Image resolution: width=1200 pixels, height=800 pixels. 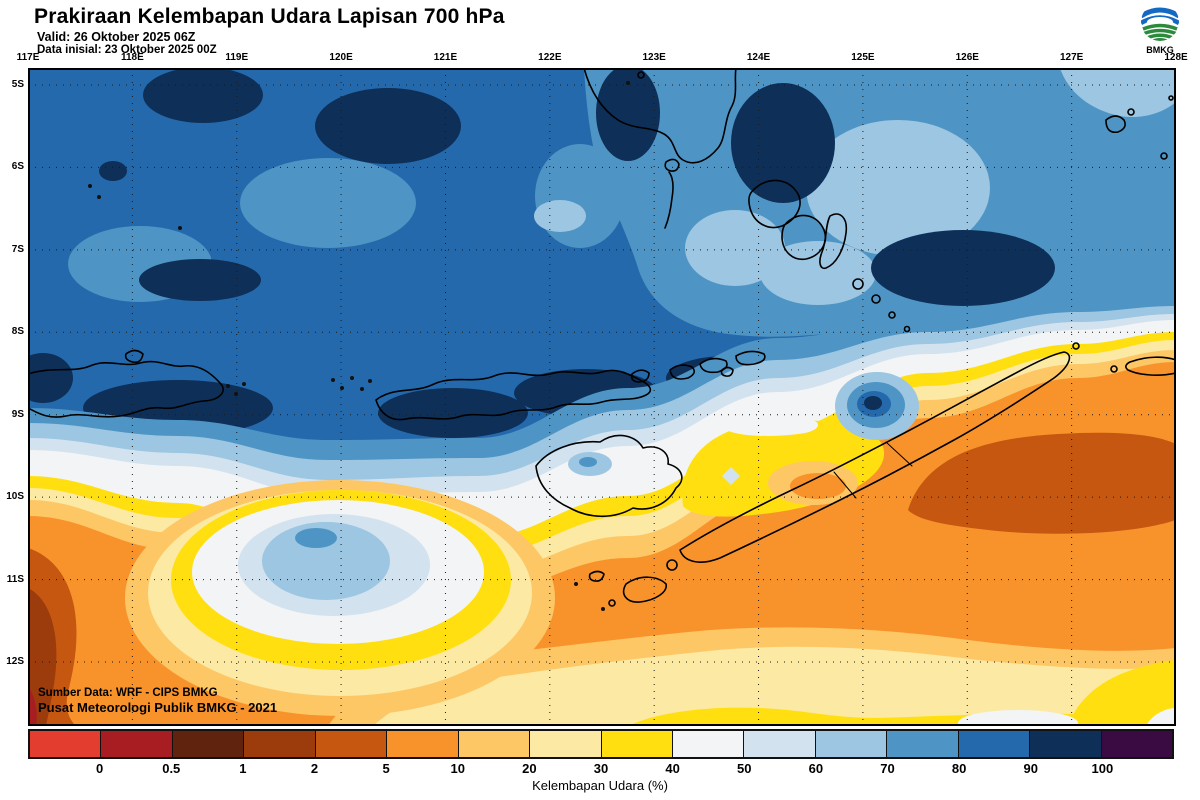 I want to click on bmkg-logo-label: BMKG, so click(x=1160, y=50).